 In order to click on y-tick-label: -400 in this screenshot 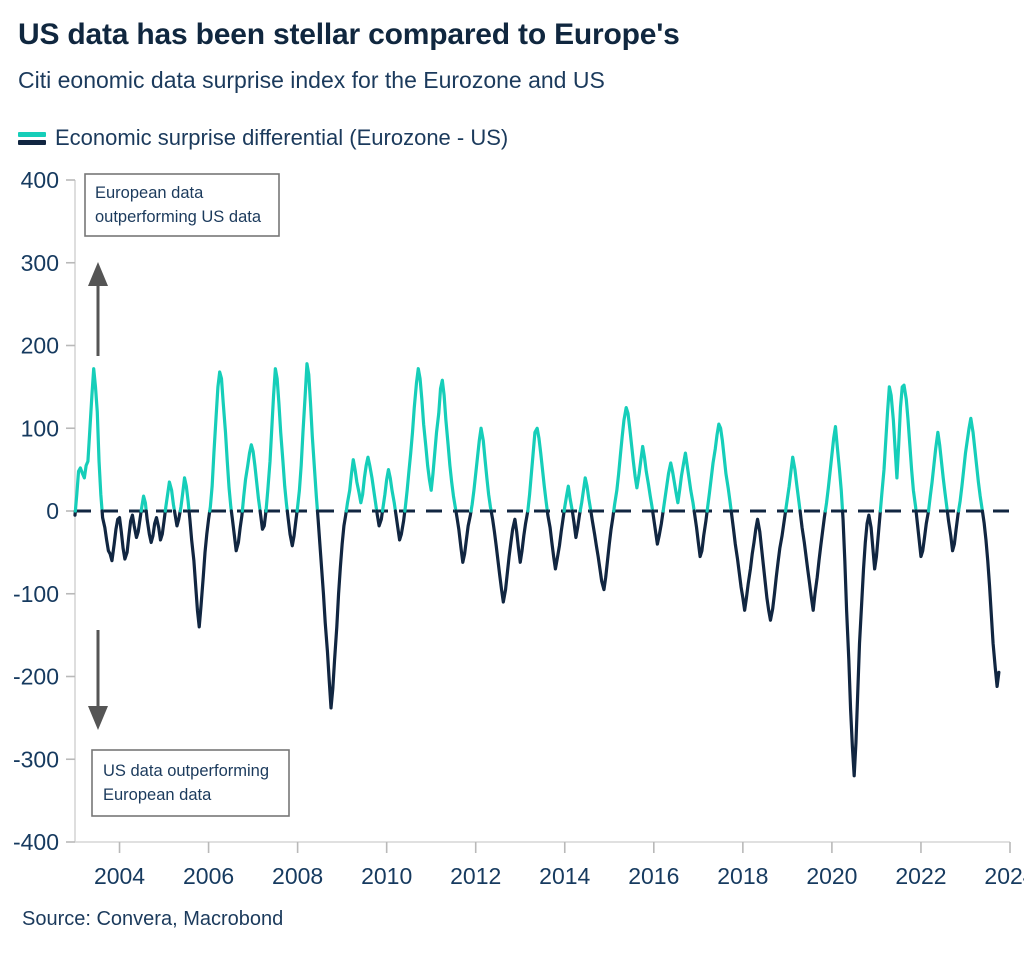, I will do `click(36, 842)`.